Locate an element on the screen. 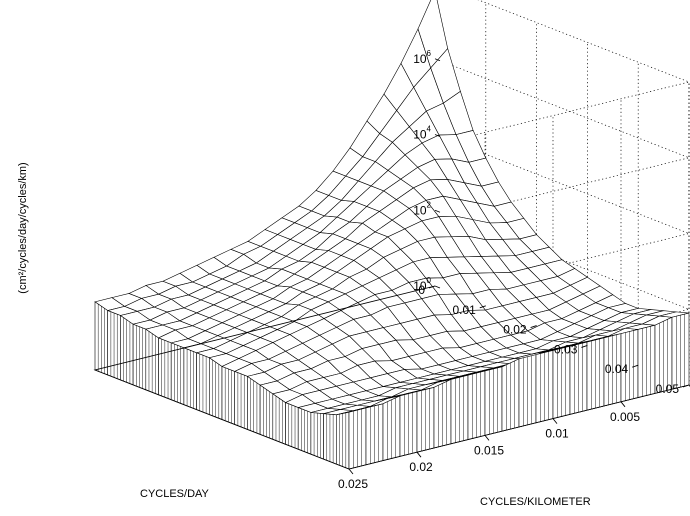 The height and width of the screenshot is (516, 690). y-tick-label: 0.015 is located at coordinates (489, 450).